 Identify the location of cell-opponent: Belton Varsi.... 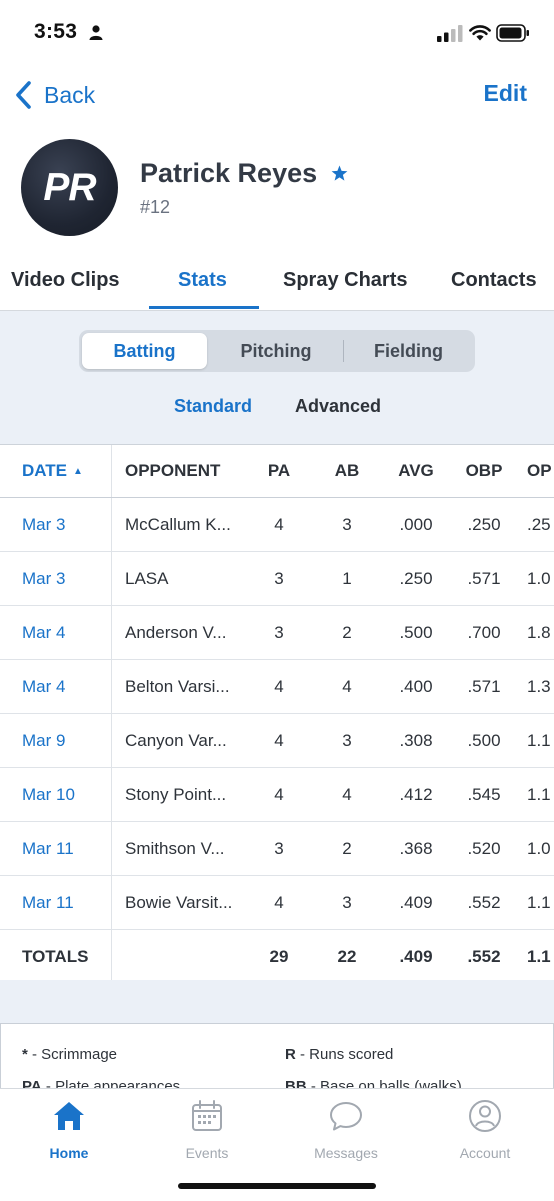
(177, 686).